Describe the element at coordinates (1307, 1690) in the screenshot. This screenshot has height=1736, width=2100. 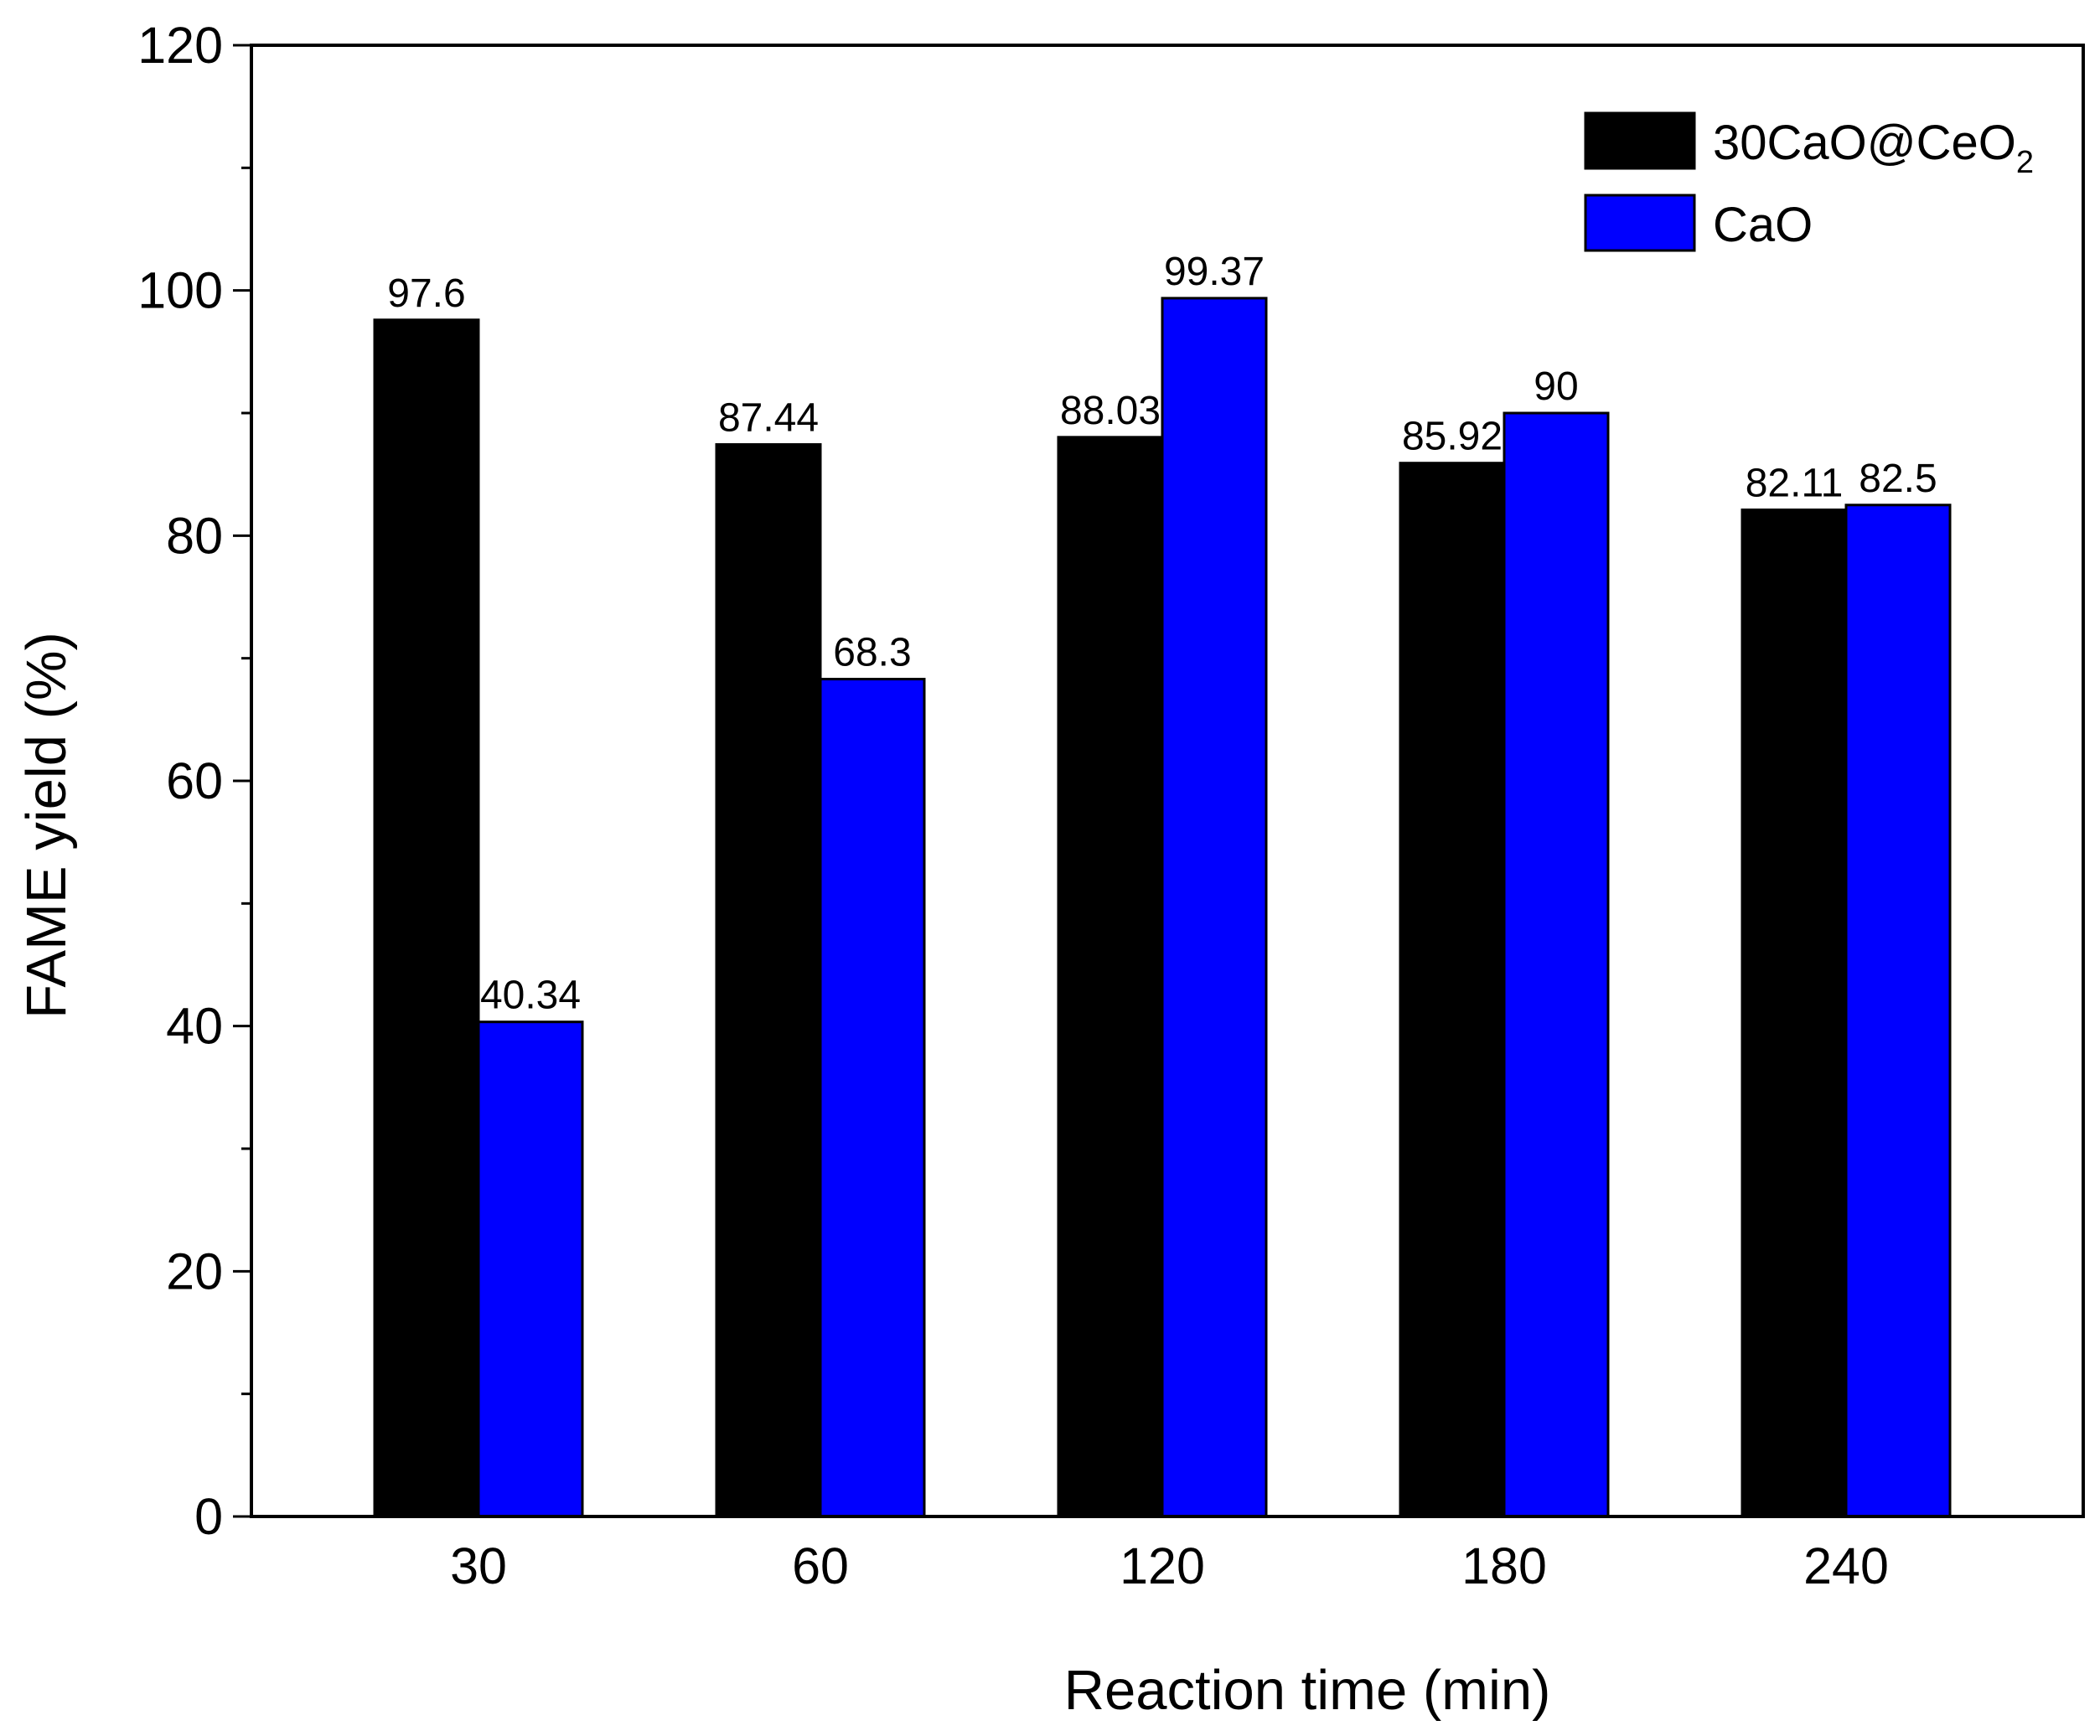
I see `x-axis-title: Reaction time (min)` at that location.